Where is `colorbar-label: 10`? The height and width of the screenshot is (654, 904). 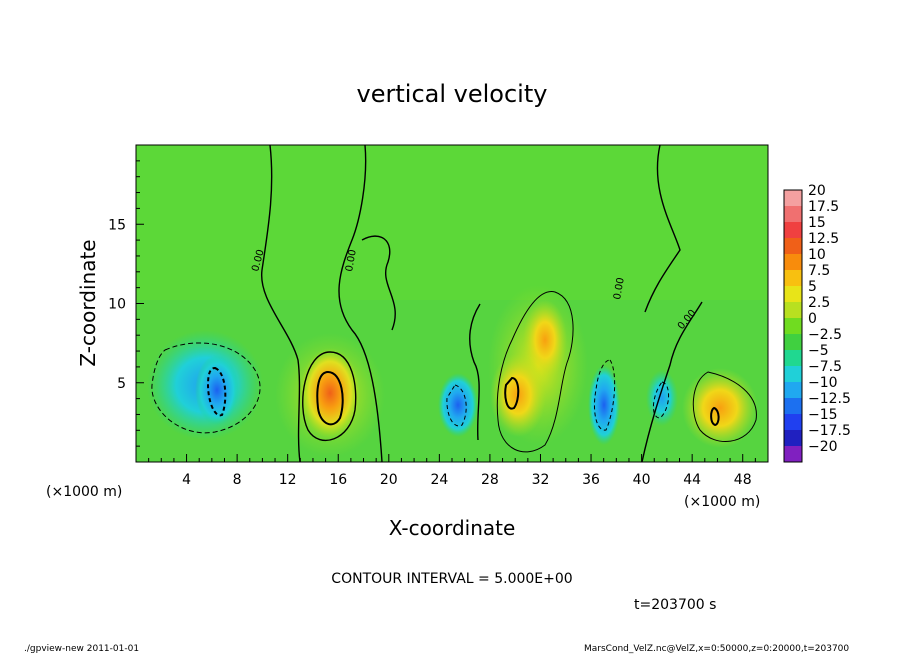 colorbar-label: 10 is located at coordinates (817, 255).